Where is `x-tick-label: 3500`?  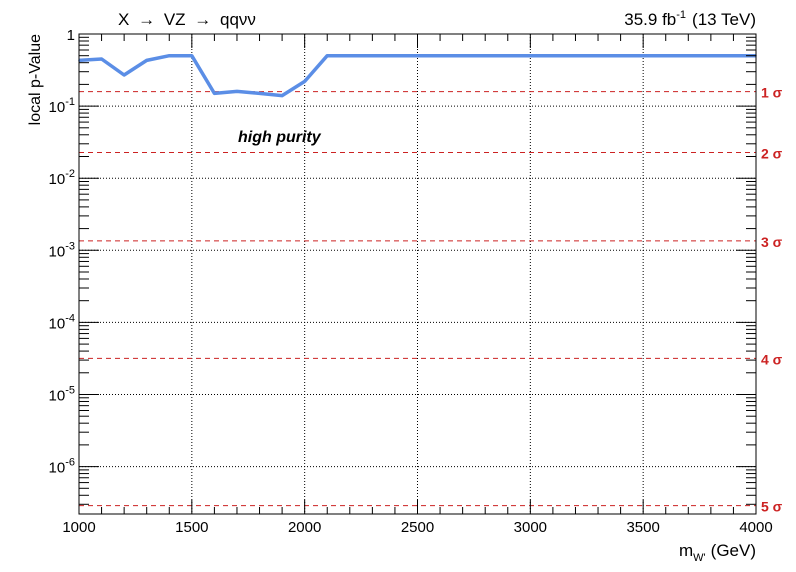
x-tick-label: 3500 is located at coordinates (642, 527).